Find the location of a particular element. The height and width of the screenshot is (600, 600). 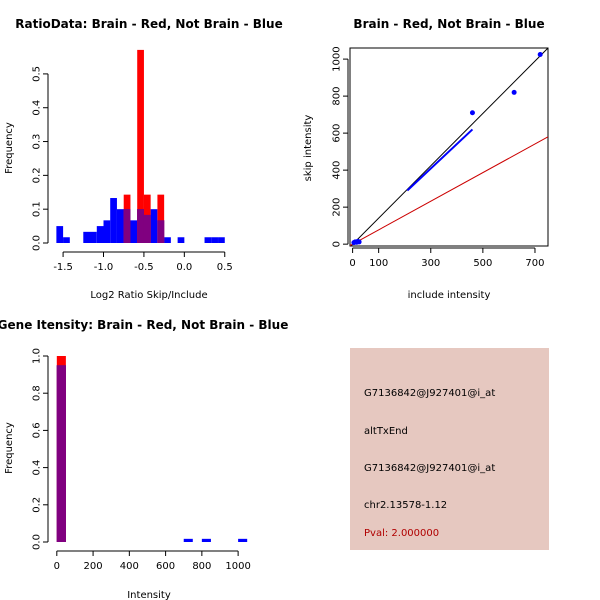

ratio-x-tick-label: -1.5 is located at coordinates (63, 267).